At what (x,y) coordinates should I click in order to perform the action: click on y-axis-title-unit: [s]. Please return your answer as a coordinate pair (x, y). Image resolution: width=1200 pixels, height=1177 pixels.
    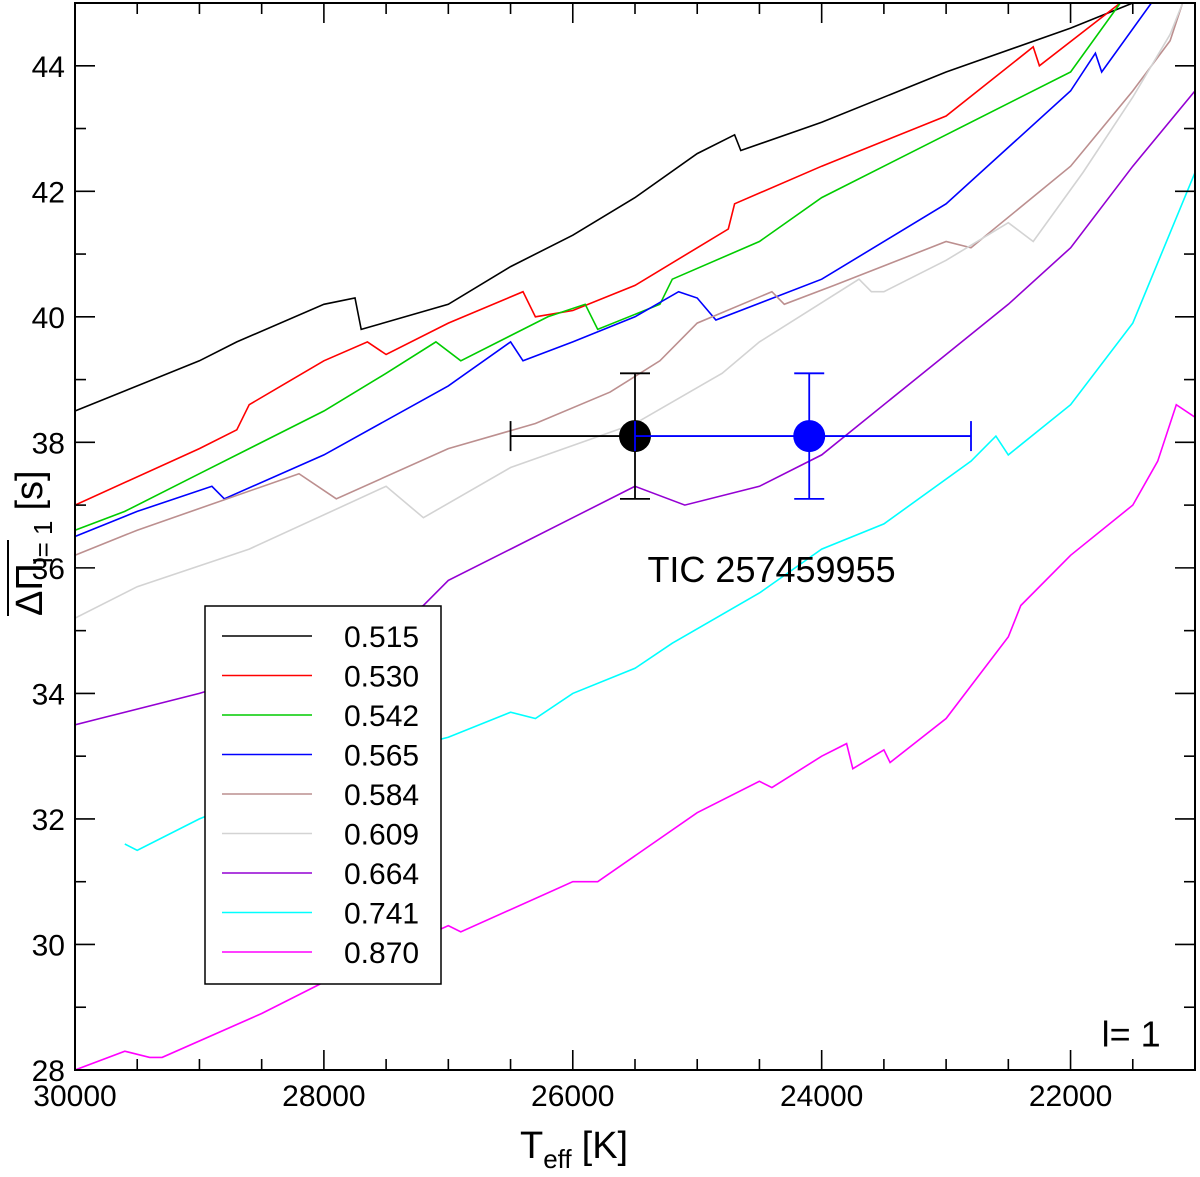
    Looking at the image, I should click on (30, 490).